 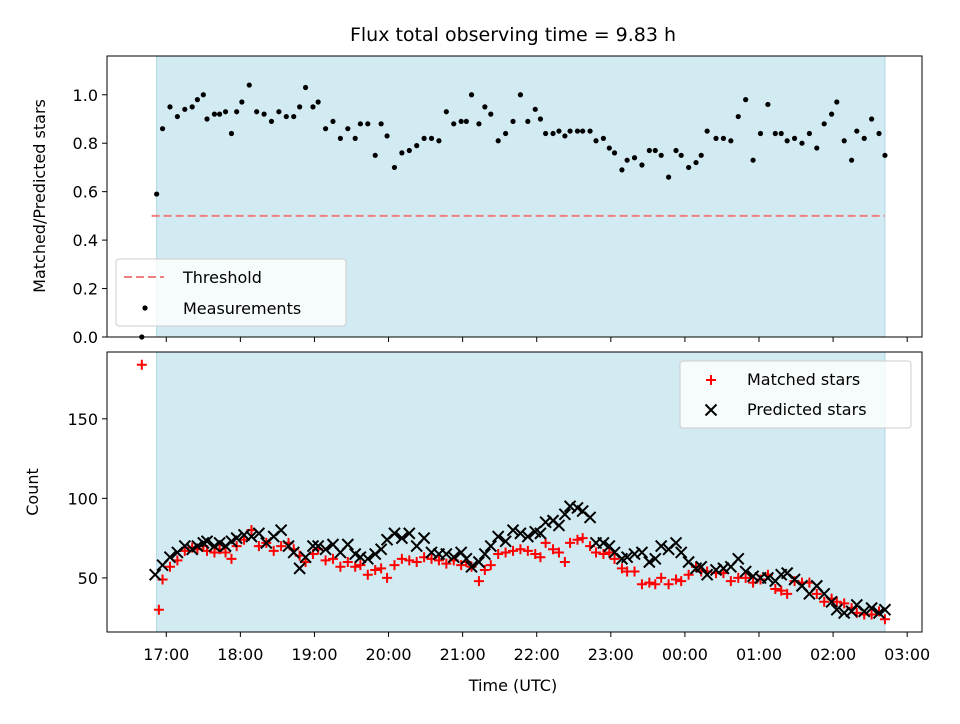 I want to click on bottom-x-tick-label: 00:00, so click(x=685, y=654).